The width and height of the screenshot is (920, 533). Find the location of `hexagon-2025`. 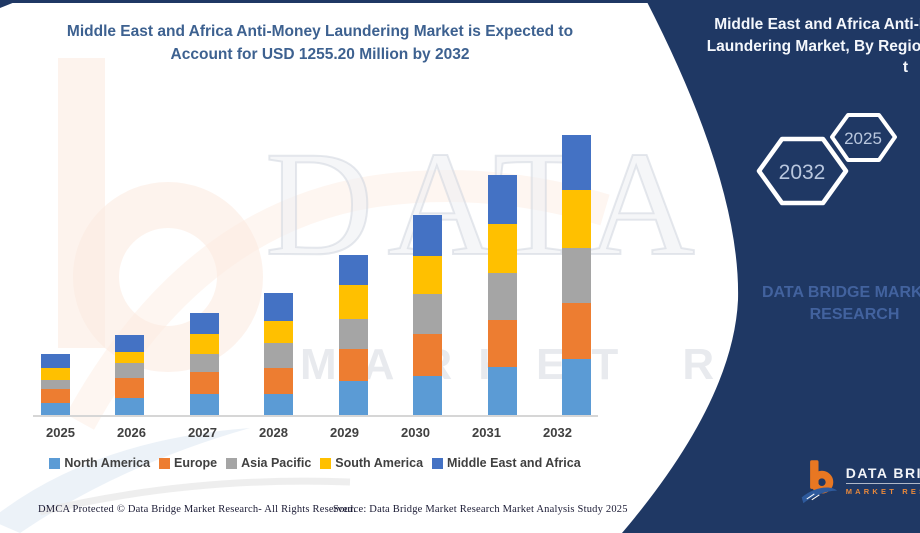

hexagon-2025 is located at coordinates (863, 137).